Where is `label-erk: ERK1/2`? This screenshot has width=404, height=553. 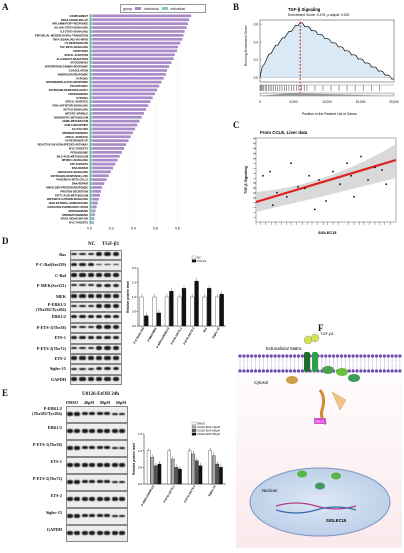
label-erk: ERK1/2 is located at coordinates (319, 422).